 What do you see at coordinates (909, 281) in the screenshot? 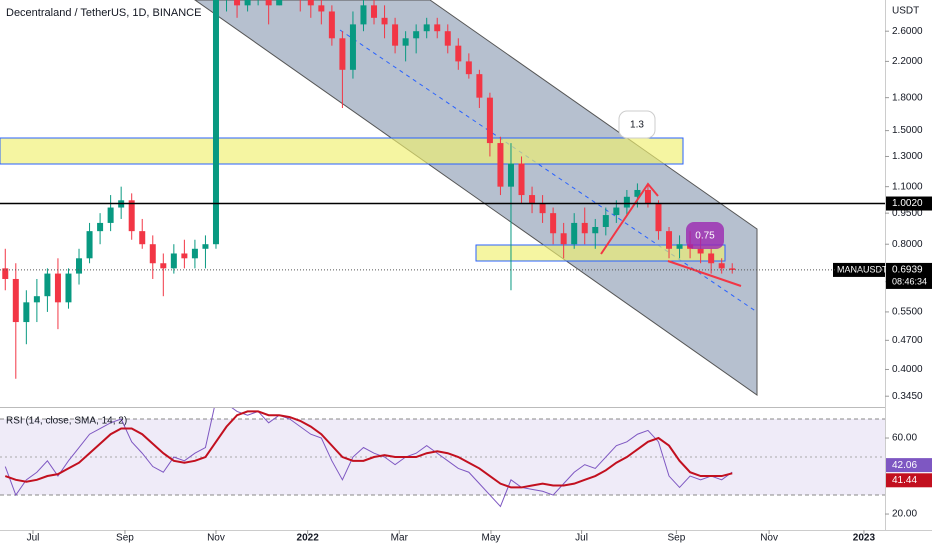
I see `countdown: 08:46:34` at bounding box center [909, 281].